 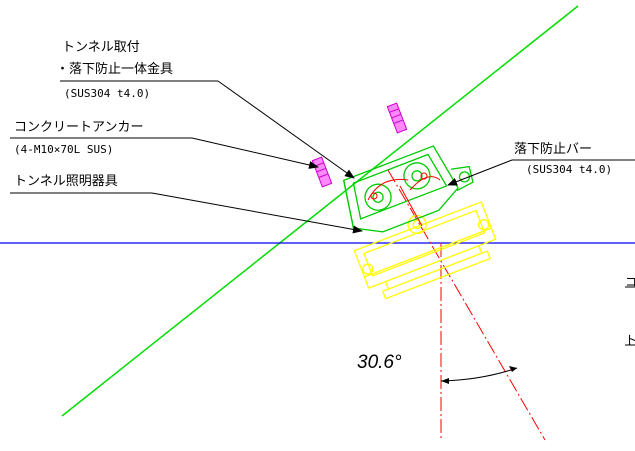 What do you see at coordinates (553, 149) in the screenshot?
I see `label-fallbar: 落下防止バー` at bounding box center [553, 149].